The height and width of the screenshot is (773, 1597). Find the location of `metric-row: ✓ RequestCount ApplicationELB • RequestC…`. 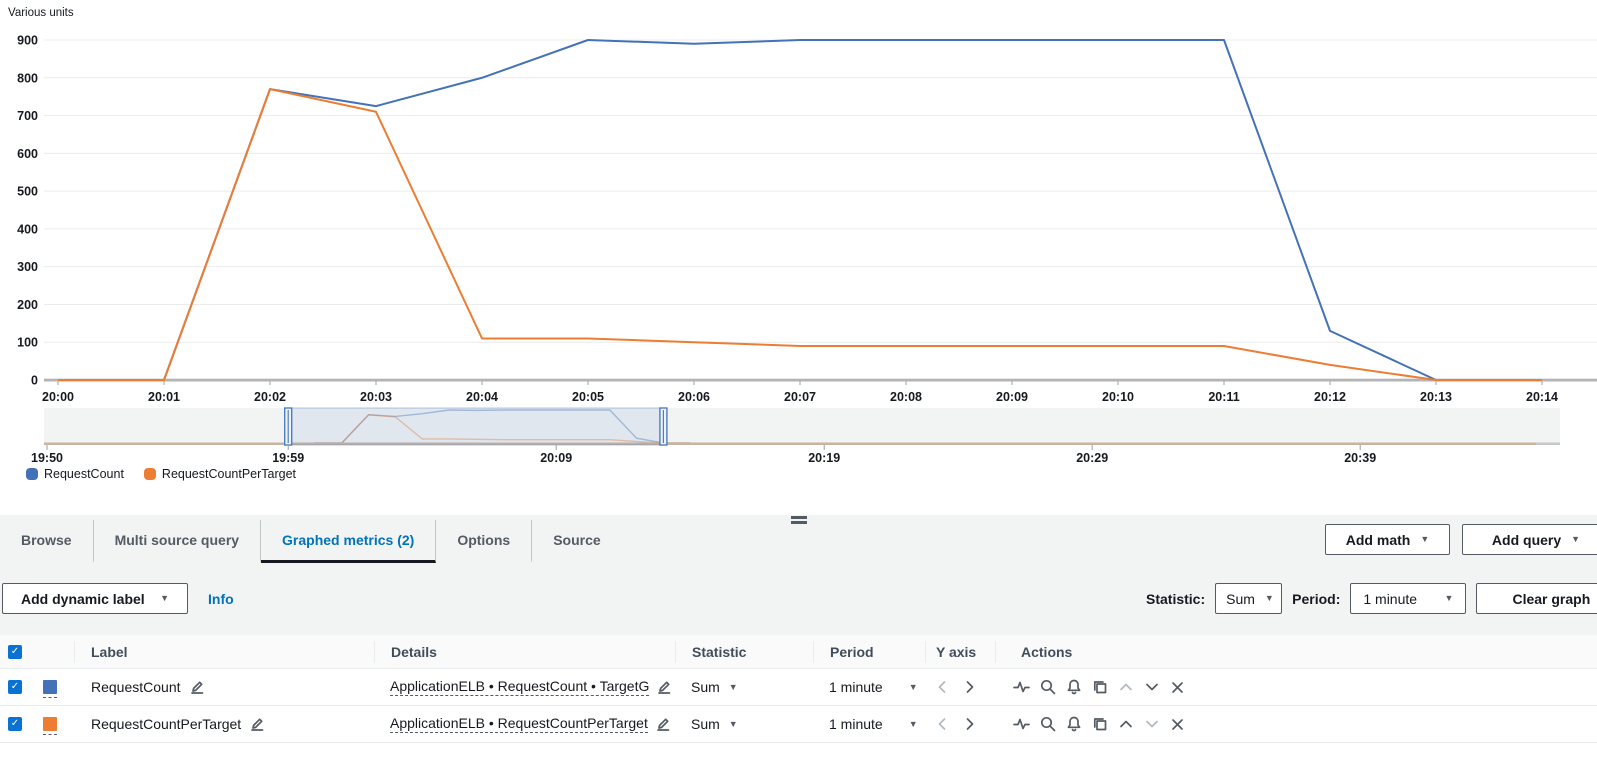

metric-row: ✓ RequestCount ApplicationELB • RequestC… is located at coordinates (798, 687).